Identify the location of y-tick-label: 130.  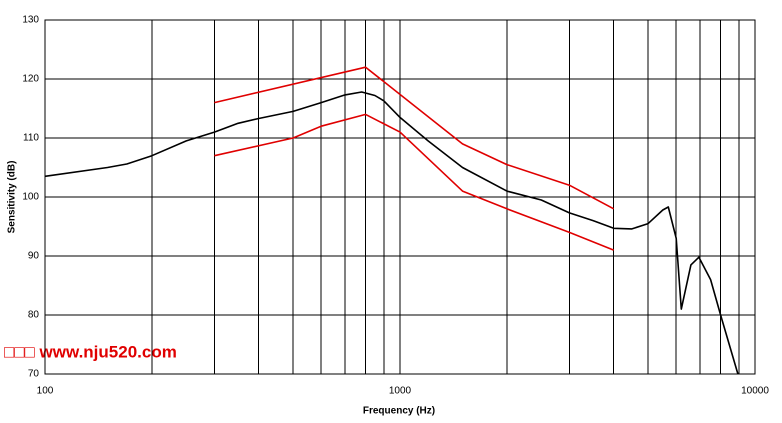
(30, 20).